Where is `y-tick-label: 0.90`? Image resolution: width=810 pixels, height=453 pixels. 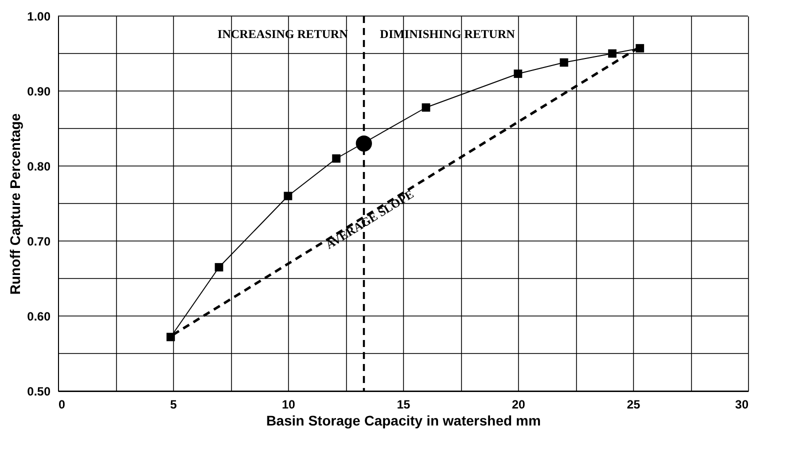 y-tick-label: 0.90 is located at coordinates (39, 91).